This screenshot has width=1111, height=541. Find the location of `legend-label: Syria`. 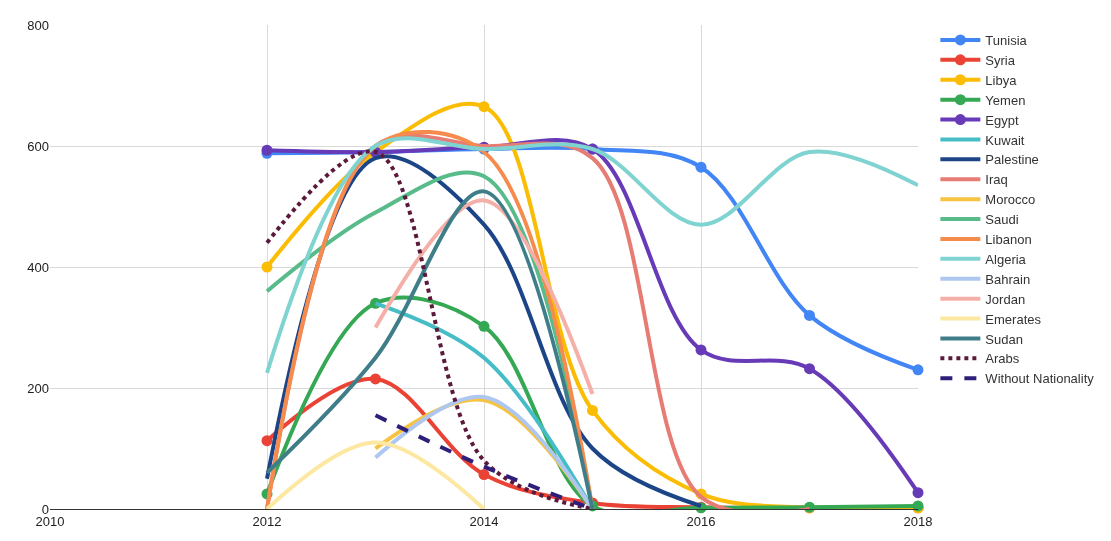

legend-label: Syria is located at coordinates (1000, 60).